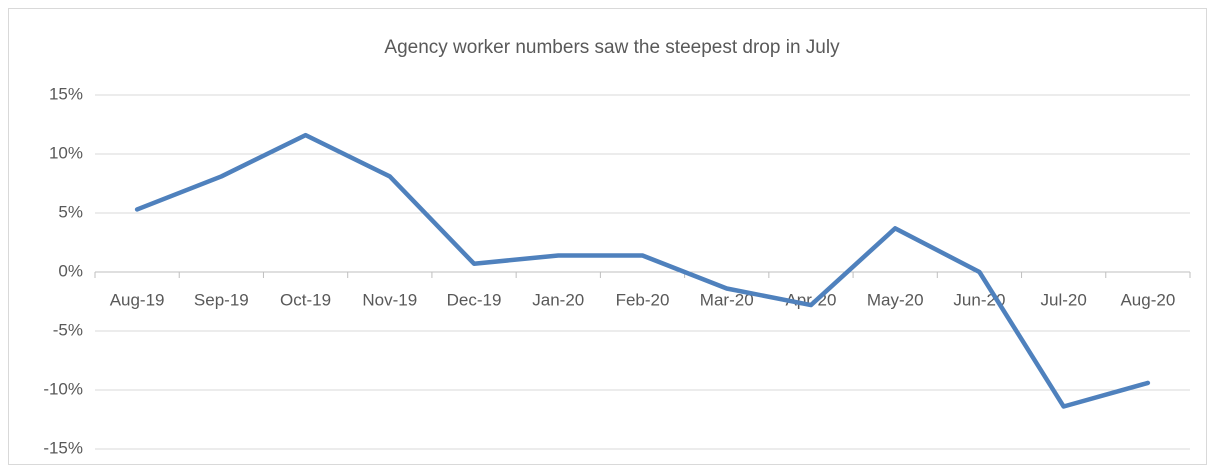 The height and width of the screenshot is (473, 1215). I want to click on x-tick-label: May-20, so click(895, 299).